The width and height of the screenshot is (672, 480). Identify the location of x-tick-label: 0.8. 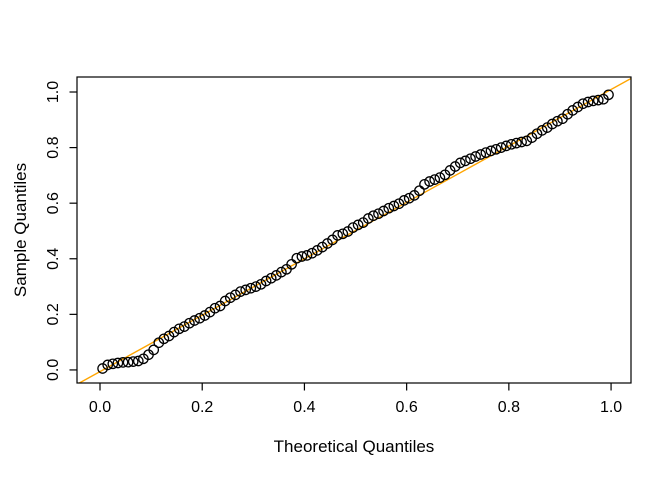
(509, 407).